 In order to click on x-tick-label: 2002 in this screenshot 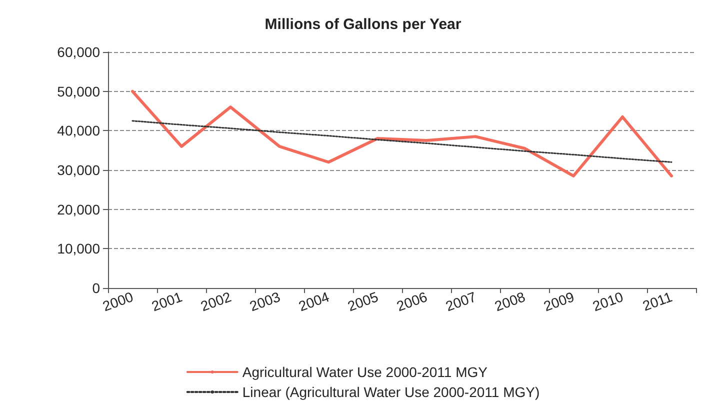, I will do `click(216, 301)`.